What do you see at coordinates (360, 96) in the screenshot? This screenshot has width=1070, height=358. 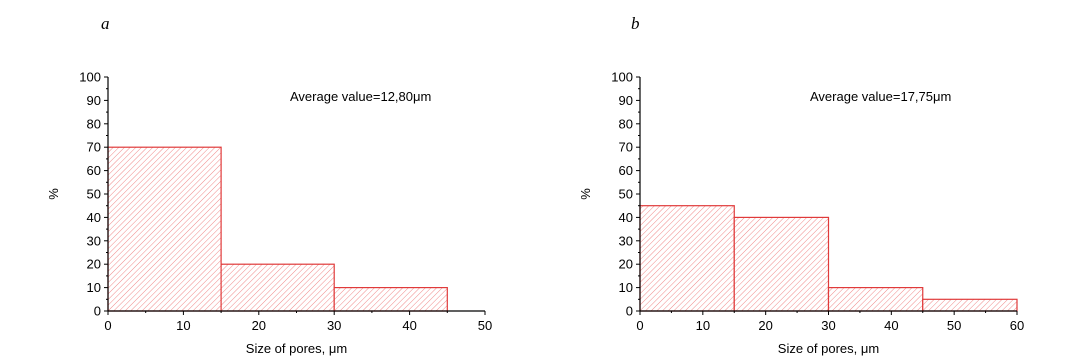 I see `average-value-annotation: Average value=12,80μm` at bounding box center [360, 96].